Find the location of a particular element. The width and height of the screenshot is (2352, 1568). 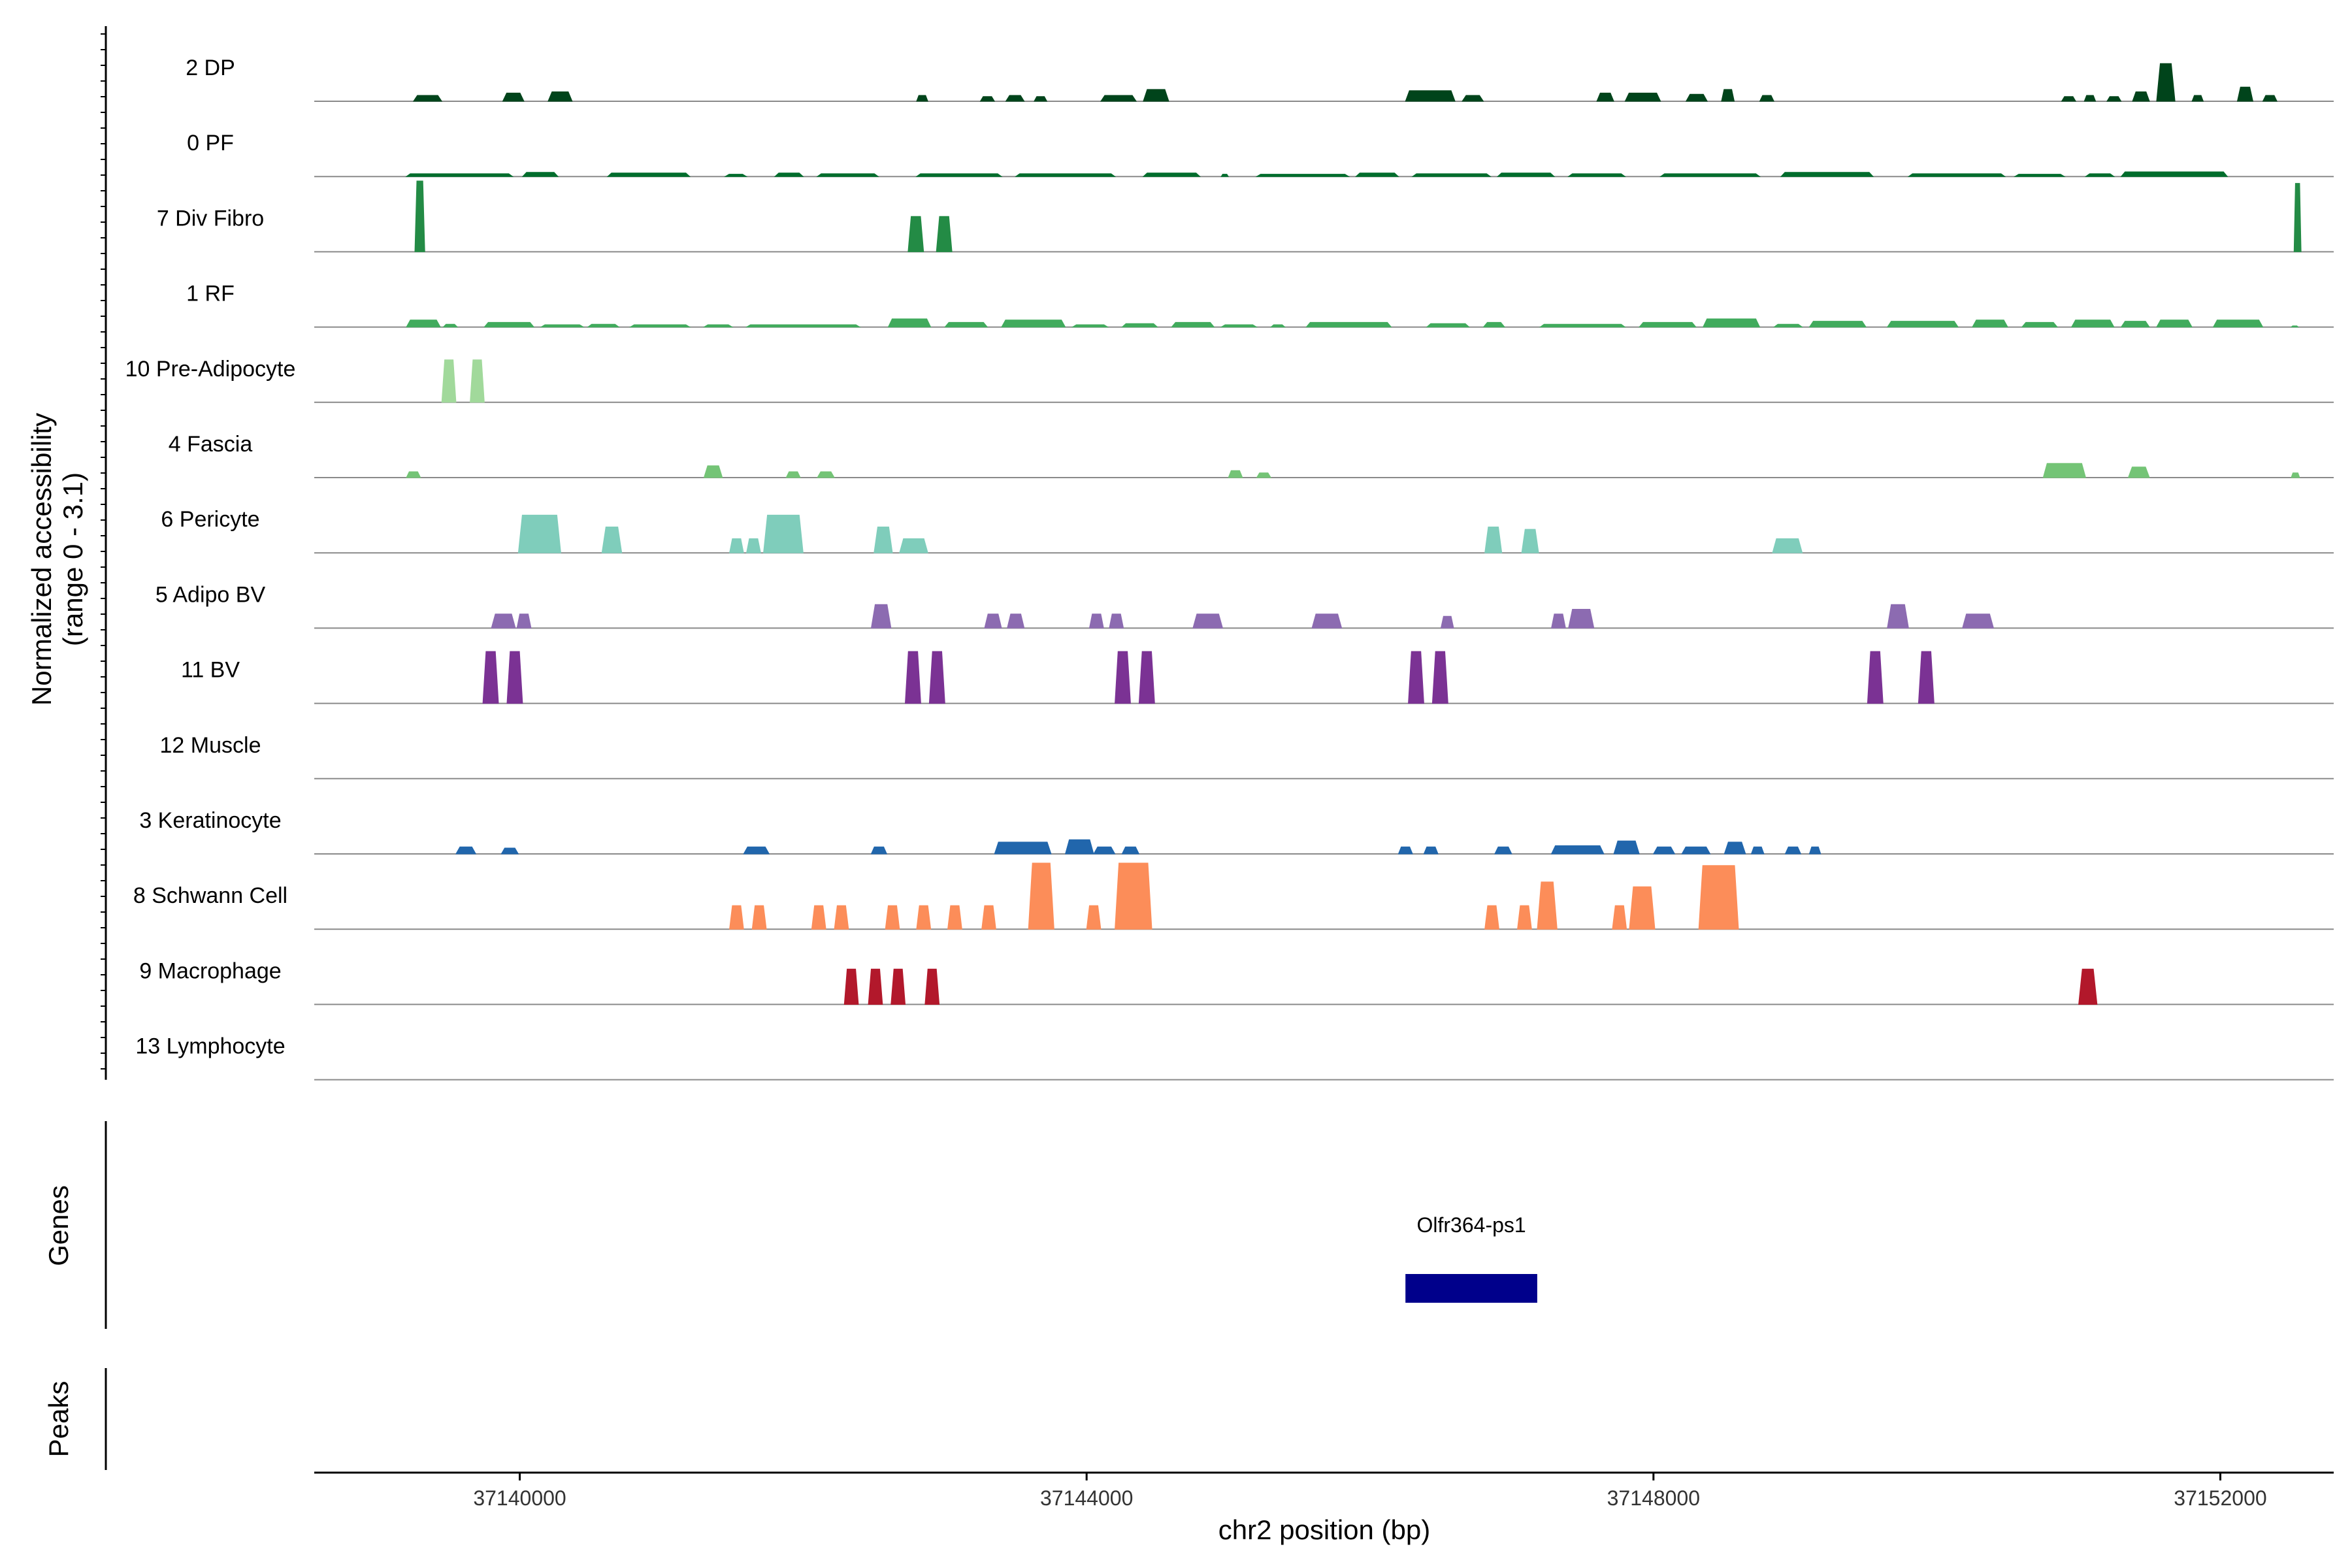

genes-panel-title: Genes is located at coordinates (58, 1225).